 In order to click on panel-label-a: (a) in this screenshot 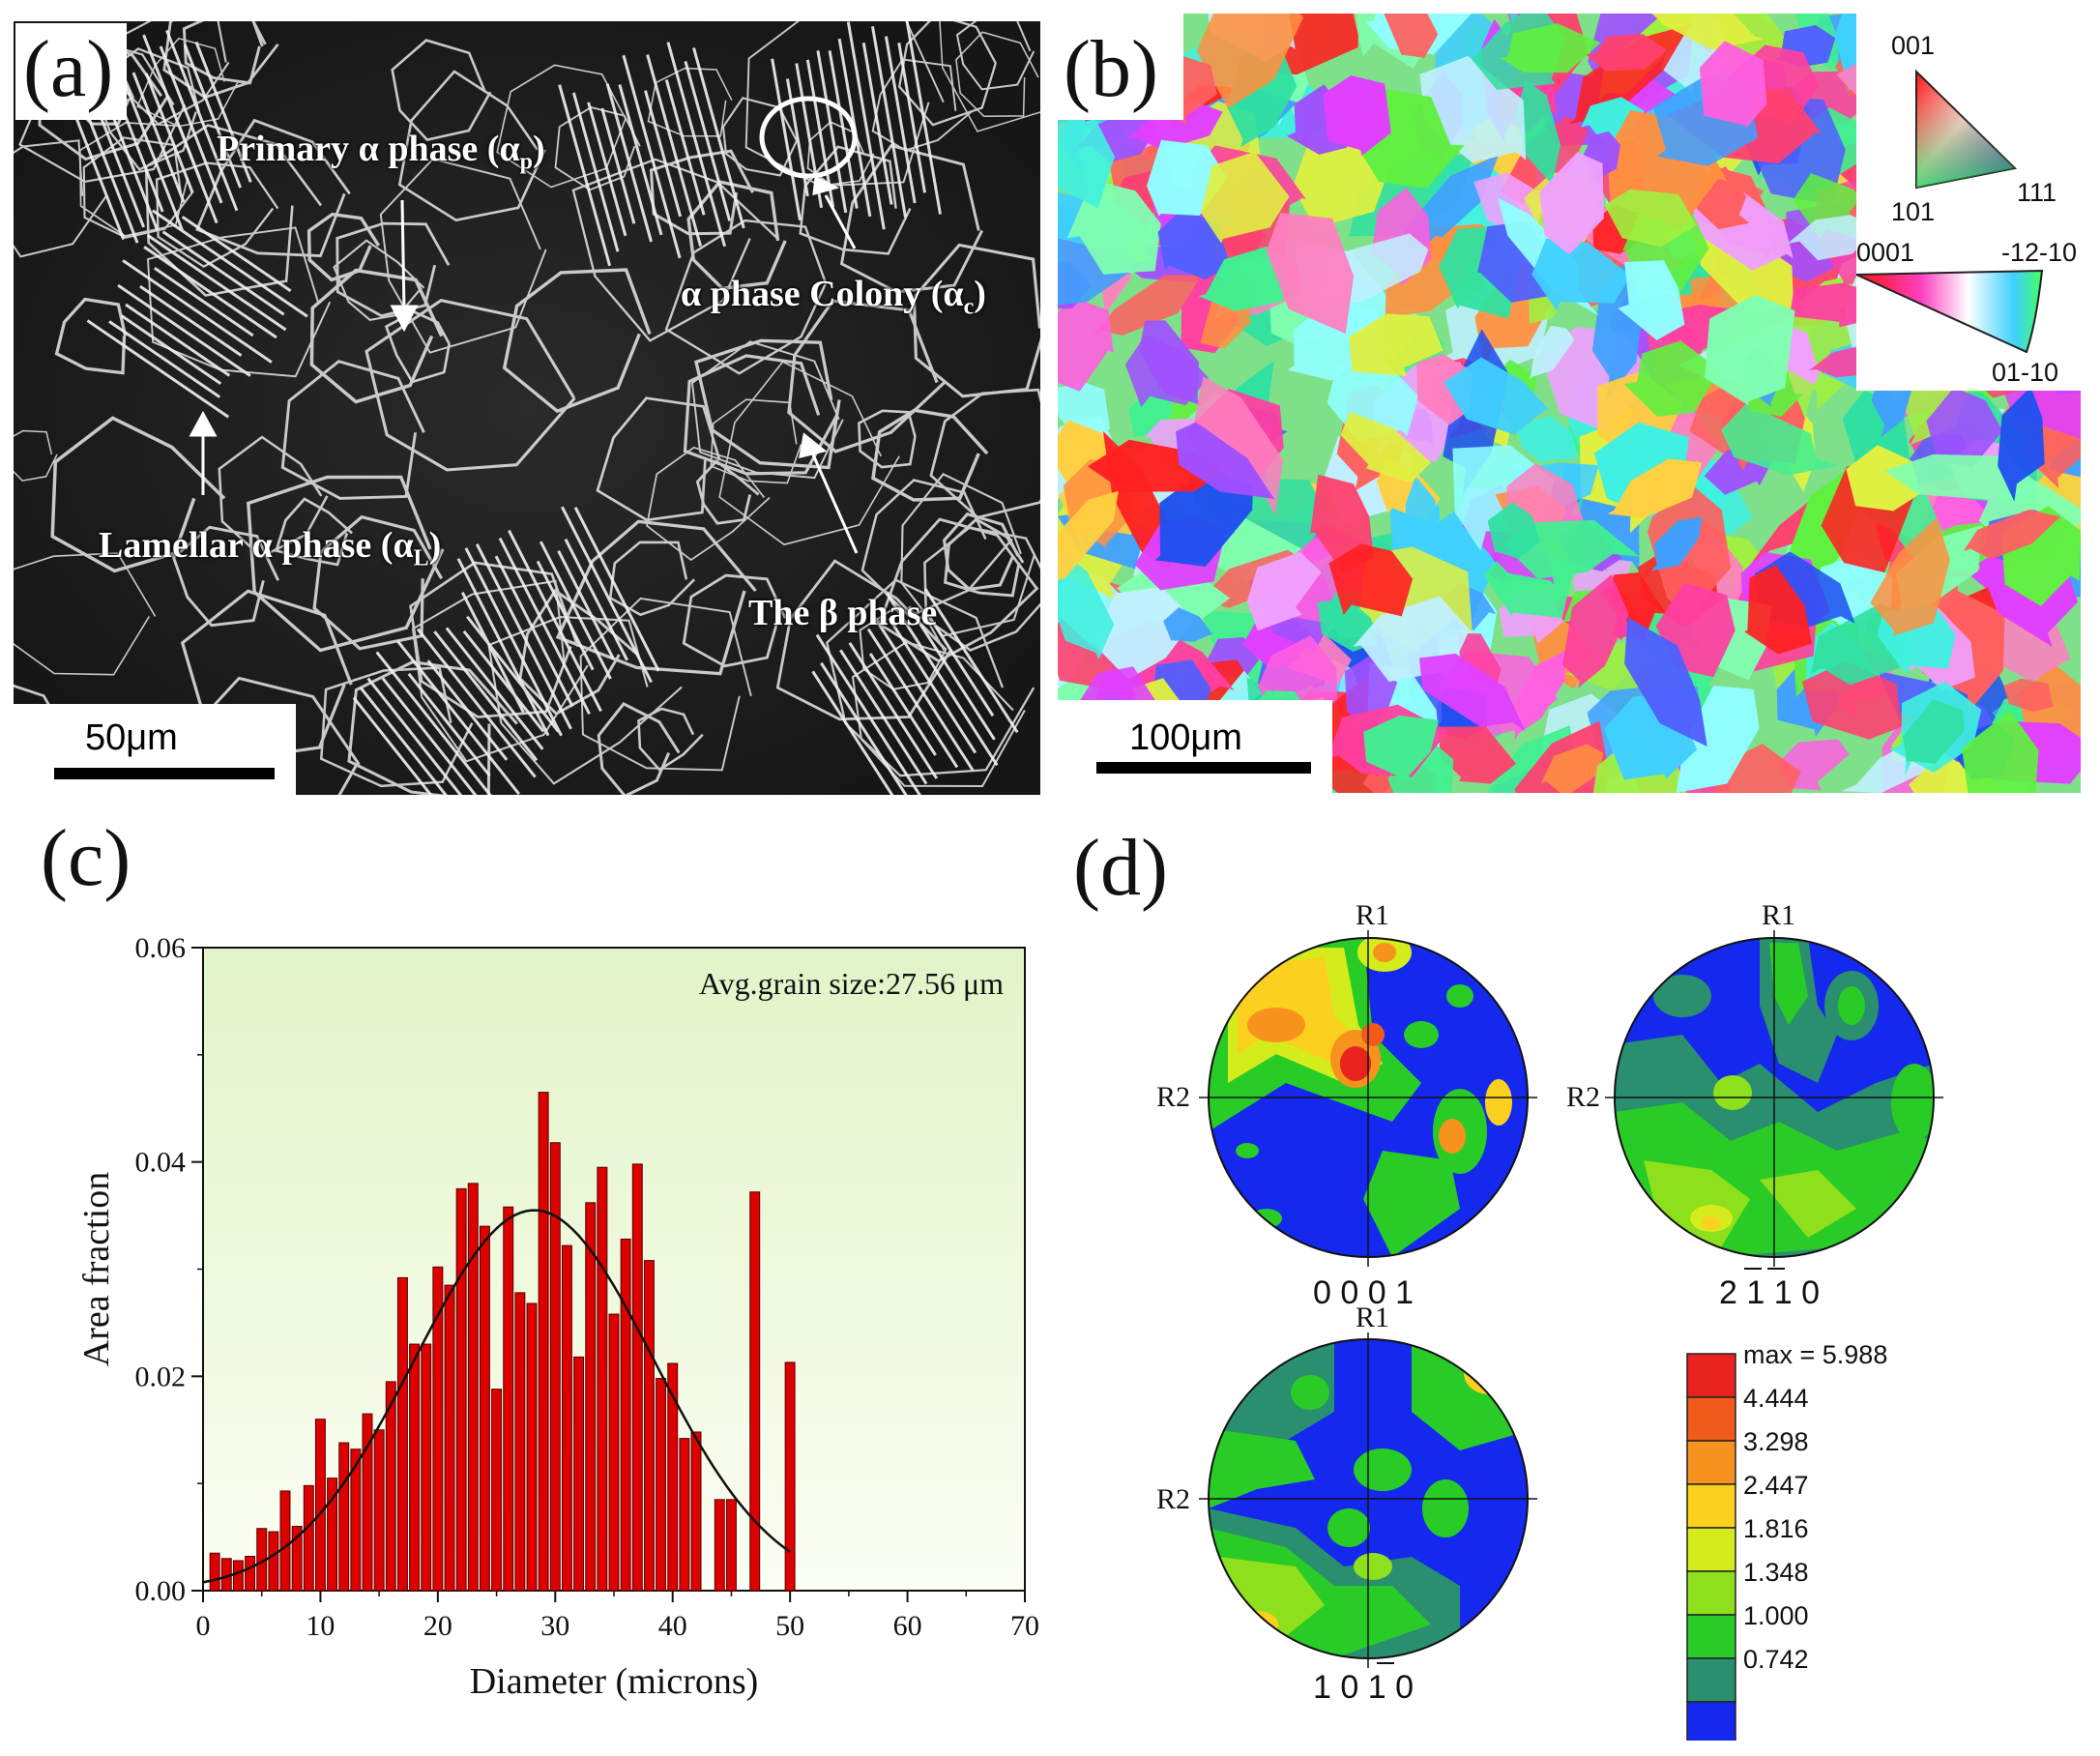, I will do `click(71, 71)`.